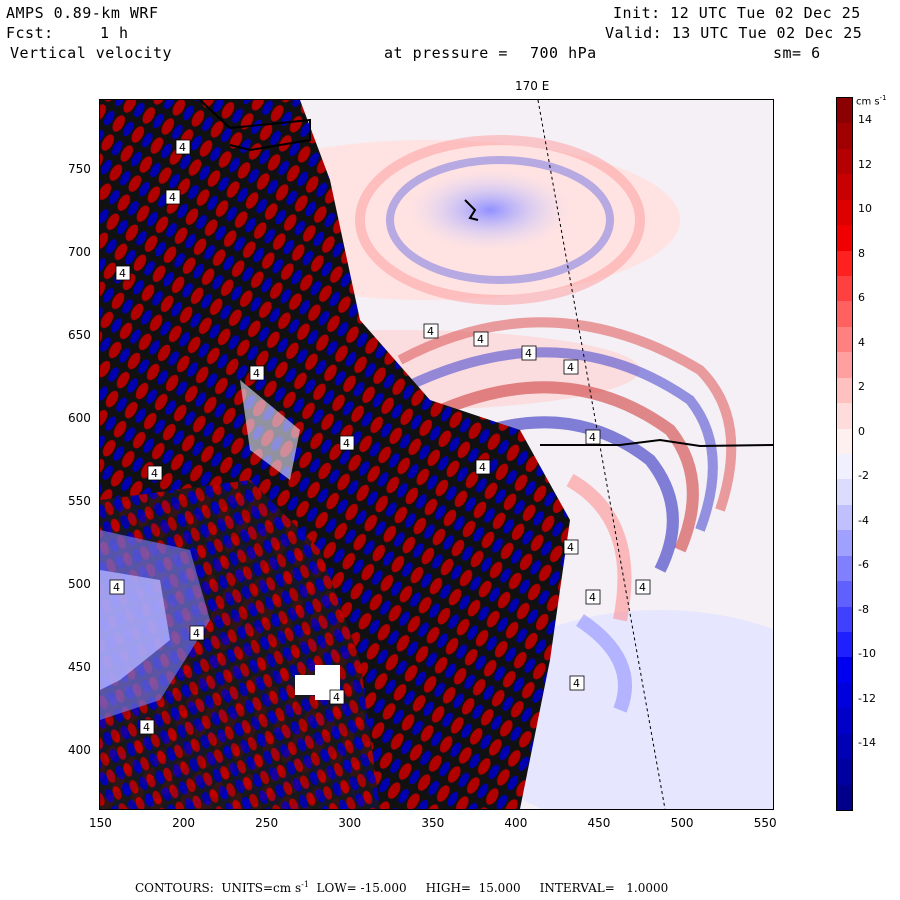 This screenshot has width=900, height=900. What do you see at coordinates (765, 823) in the screenshot?
I see `x-tick-label: 550` at bounding box center [765, 823].